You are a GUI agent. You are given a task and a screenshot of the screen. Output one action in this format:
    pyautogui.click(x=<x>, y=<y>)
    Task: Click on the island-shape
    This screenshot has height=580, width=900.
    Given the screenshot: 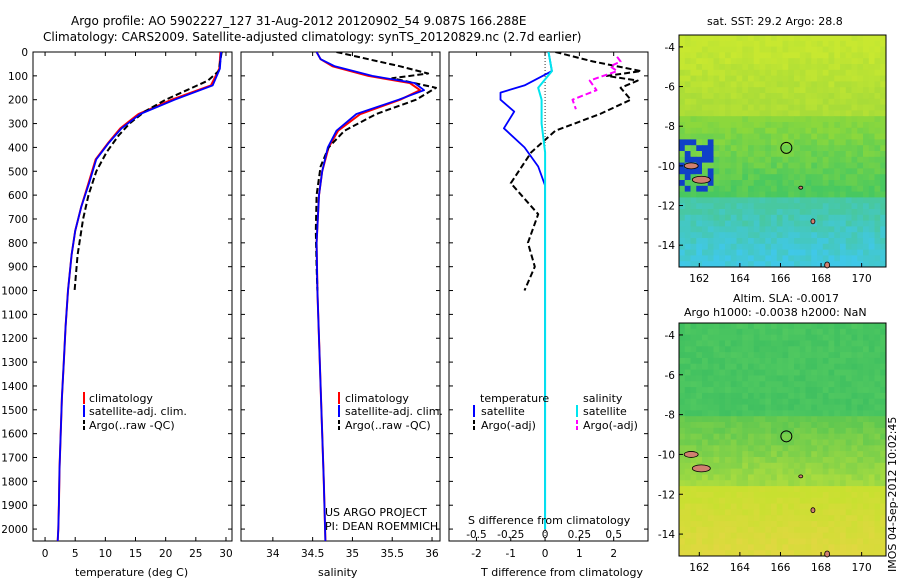 What is the action you would take?
    pyautogui.click(x=691, y=454)
    